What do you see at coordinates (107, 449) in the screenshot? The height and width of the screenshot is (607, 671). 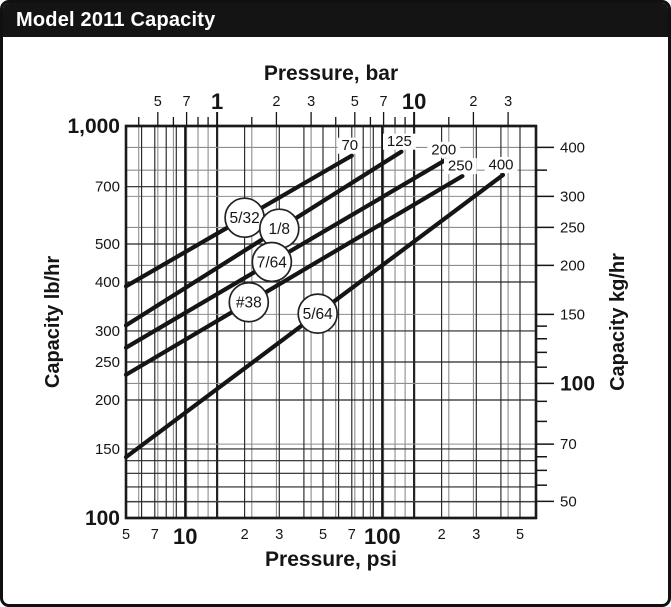 I see `lb-tick-label: 150` at bounding box center [107, 449].